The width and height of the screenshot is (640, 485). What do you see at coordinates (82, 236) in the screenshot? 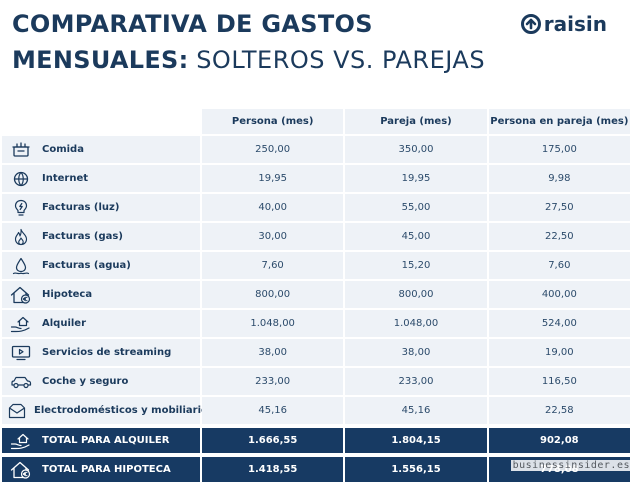
I see `row-label: Facturas (gas)` at bounding box center [82, 236].